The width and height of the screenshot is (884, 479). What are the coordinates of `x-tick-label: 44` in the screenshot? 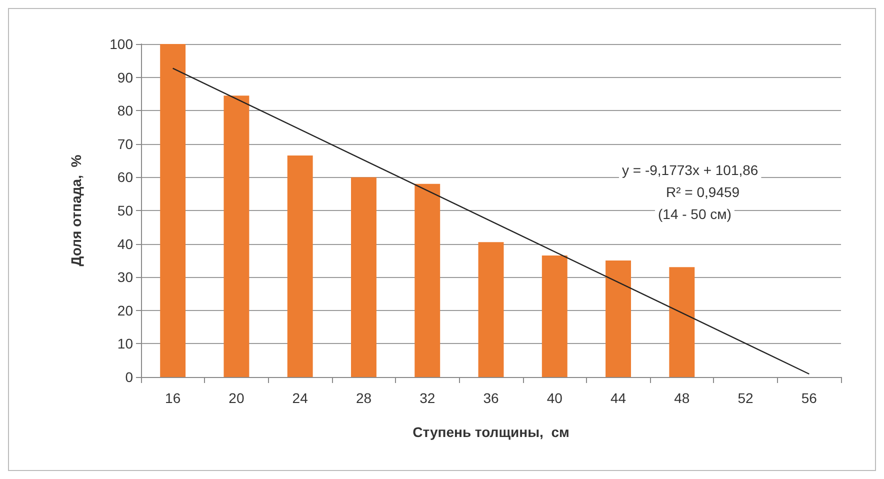 It's located at (618, 398).